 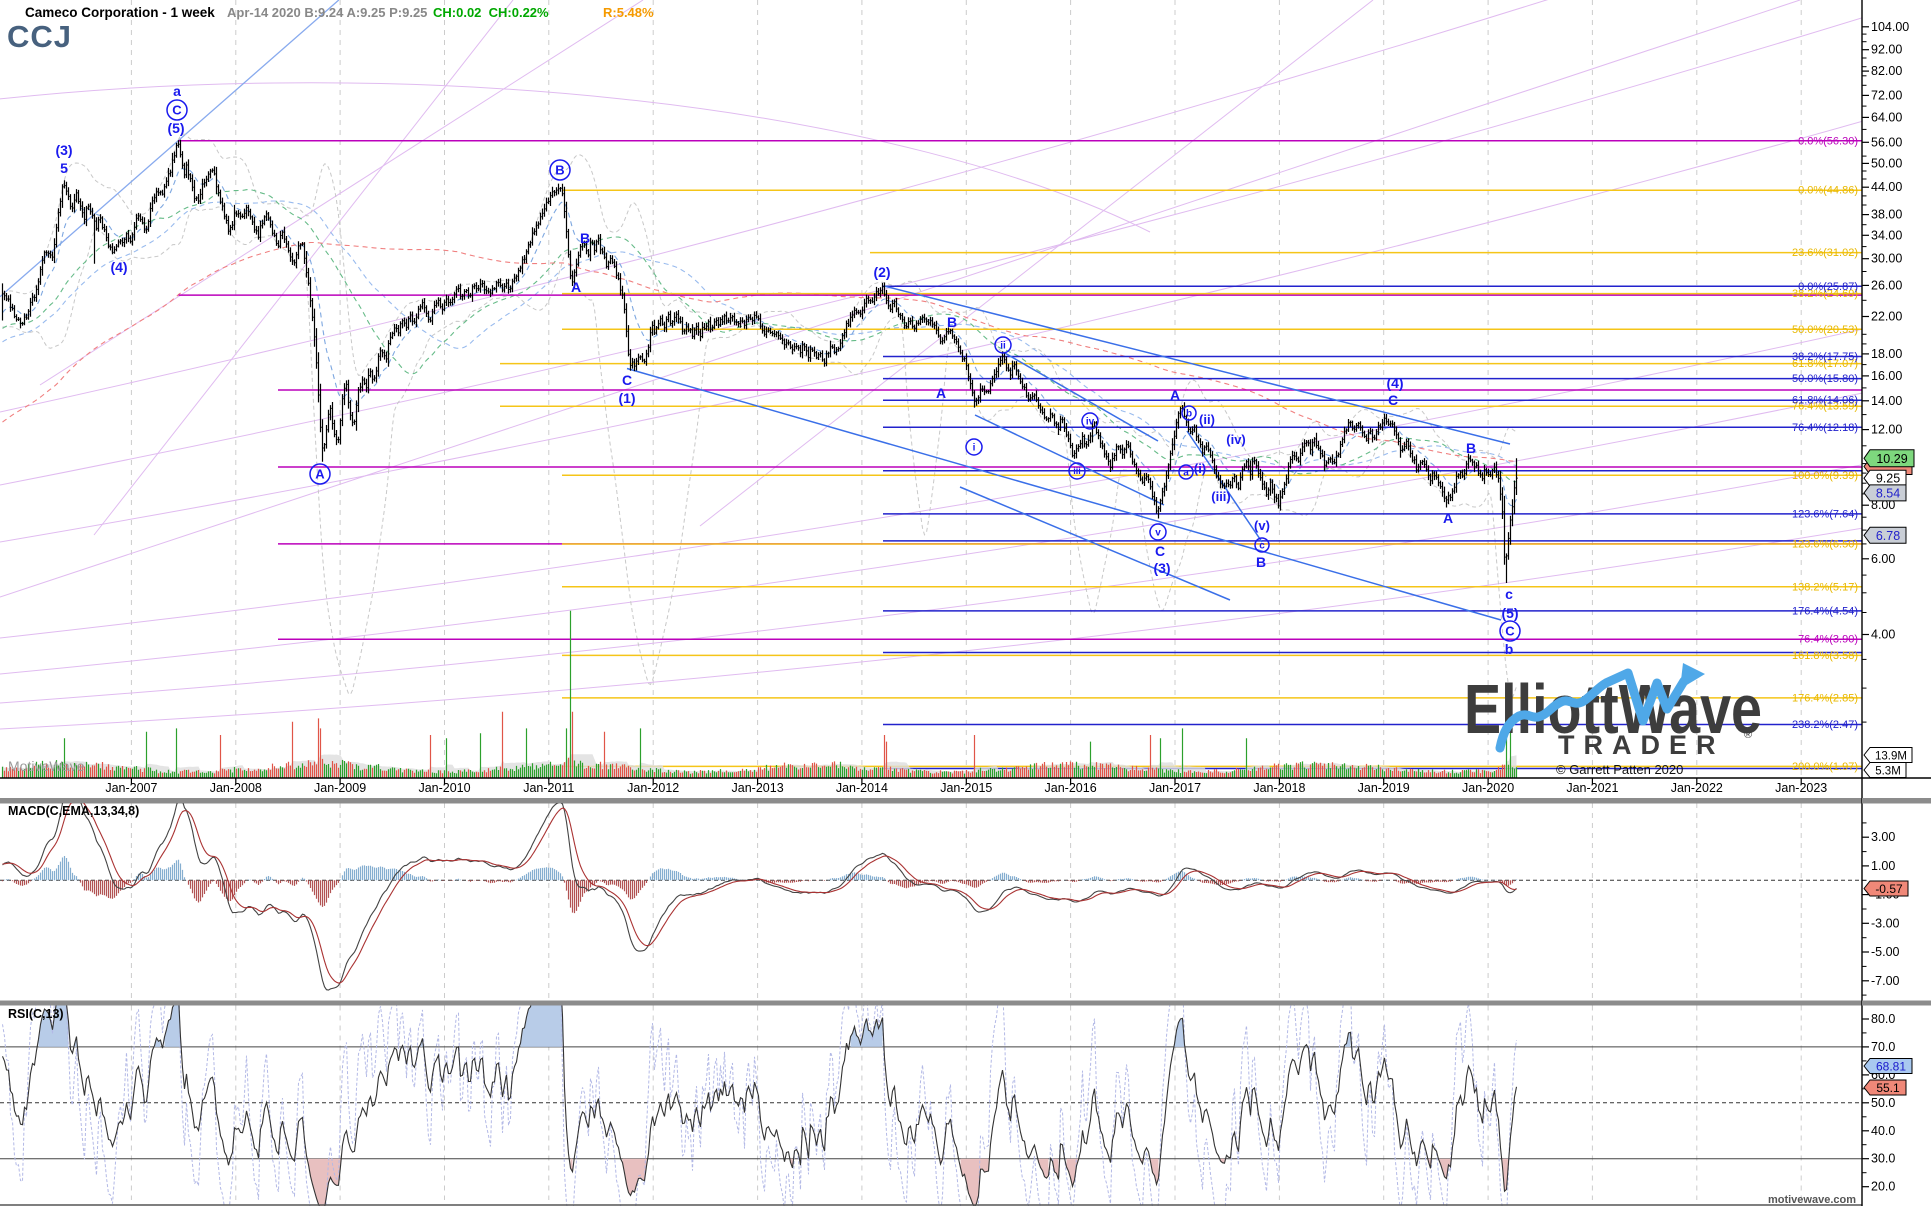 What do you see at coordinates (1883, 866) in the screenshot?
I see `svg-text: 1.00` at bounding box center [1883, 866].